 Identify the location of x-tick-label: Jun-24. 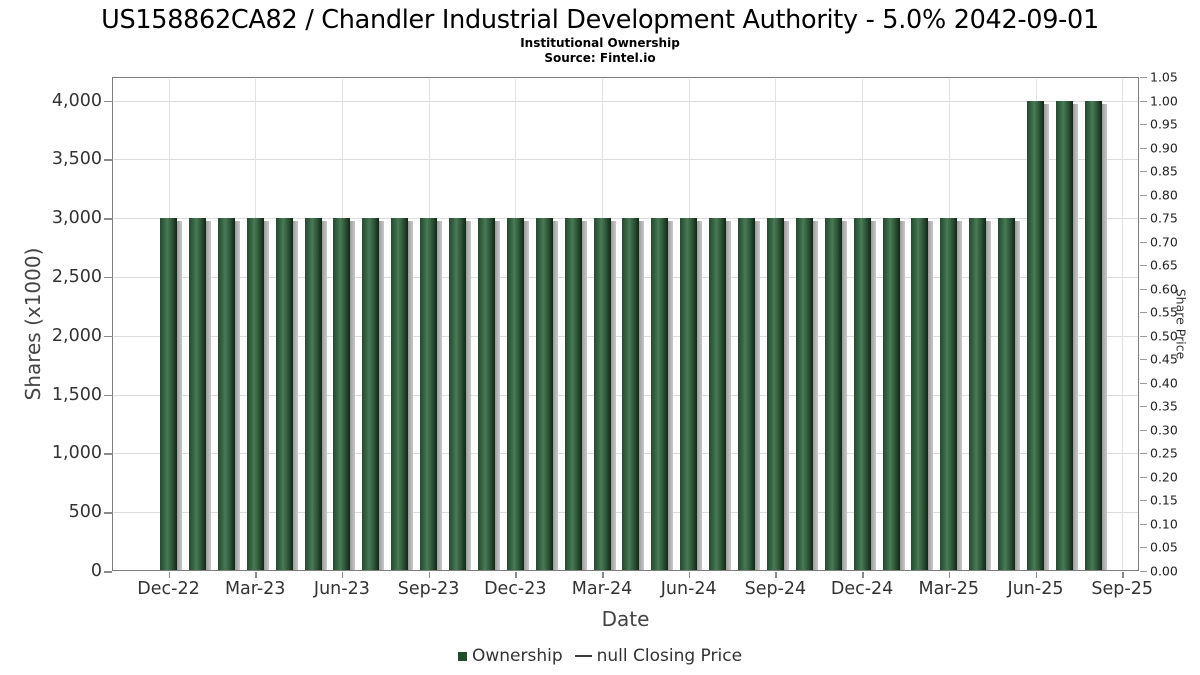
(688, 589).